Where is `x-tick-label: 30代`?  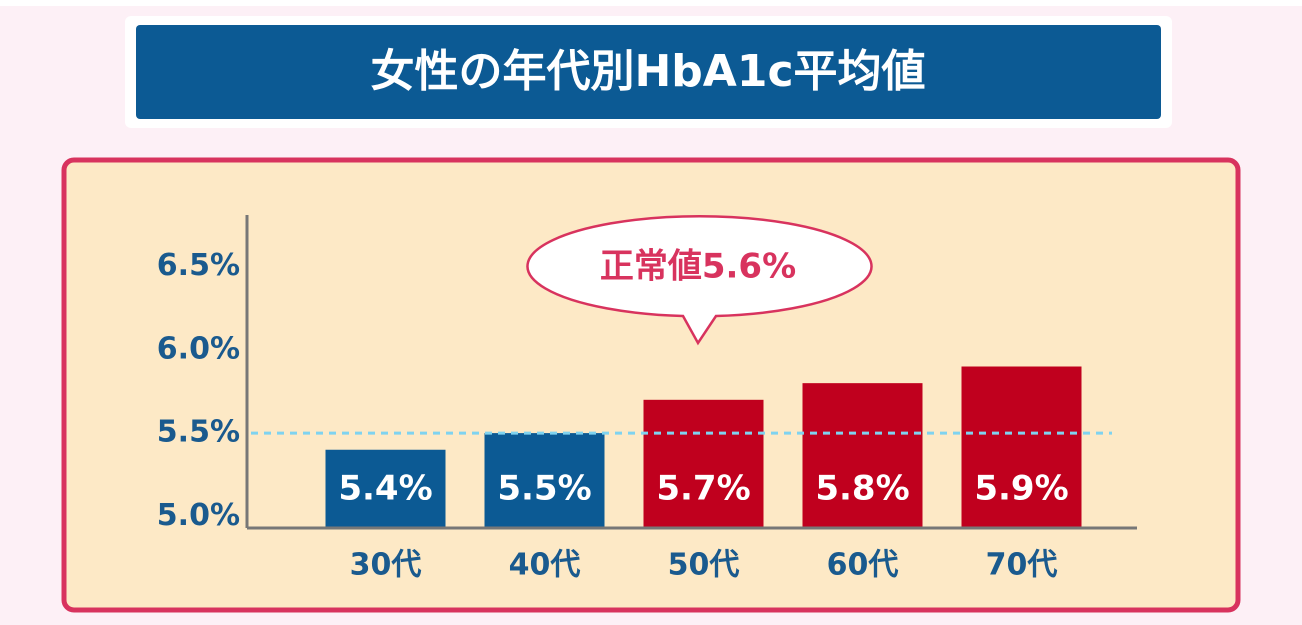 x-tick-label: 30代 is located at coordinates (386, 565).